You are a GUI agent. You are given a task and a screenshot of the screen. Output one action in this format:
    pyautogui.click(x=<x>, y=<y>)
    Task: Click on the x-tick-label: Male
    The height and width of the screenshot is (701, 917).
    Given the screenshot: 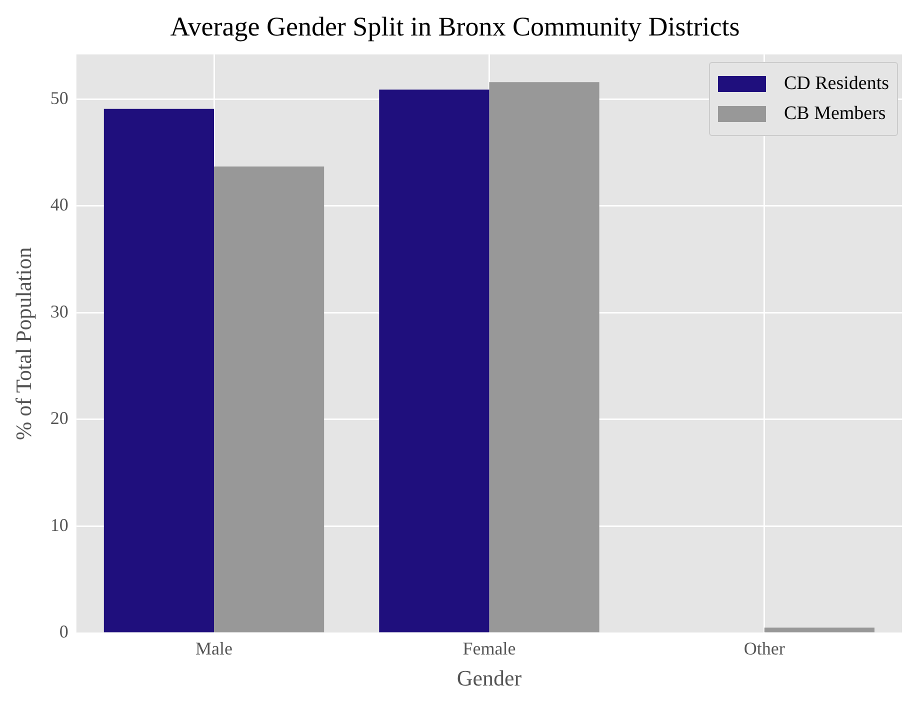 What is the action you would take?
    pyautogui.click(x=214, y=648)
    